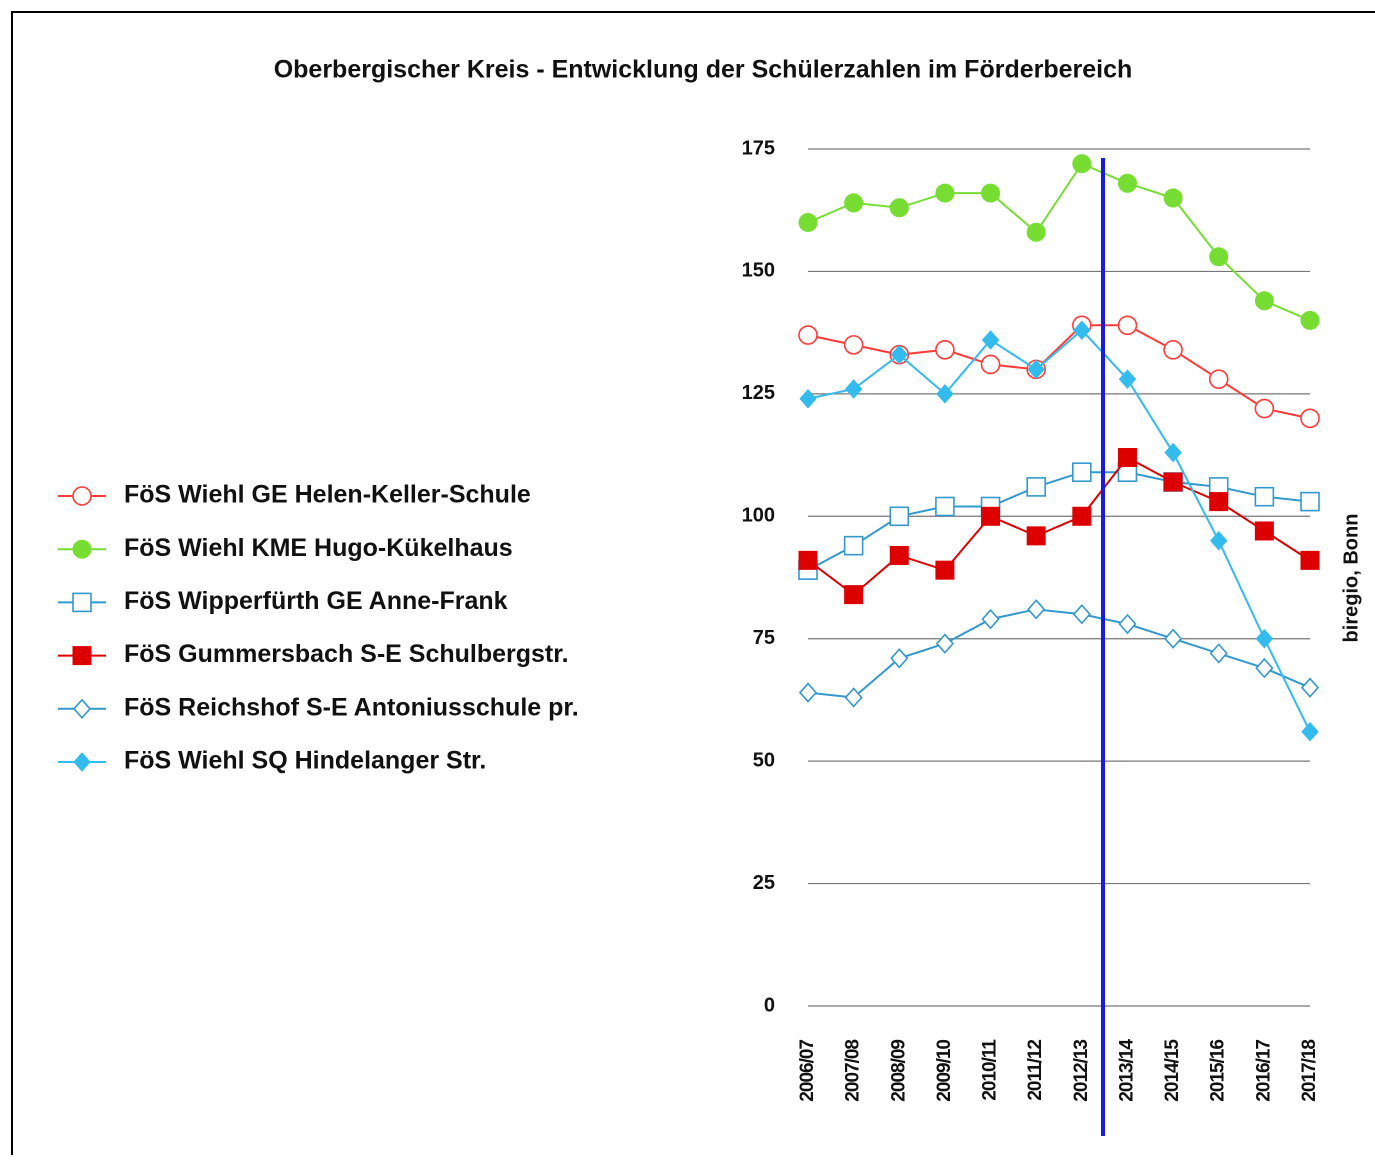 The height and width of the screenshot is (1160, 1375). What do you see at coordinates (758, 393) in the screenshot?
I see `y-tick-label: 125` at bounding box center [758, 393].